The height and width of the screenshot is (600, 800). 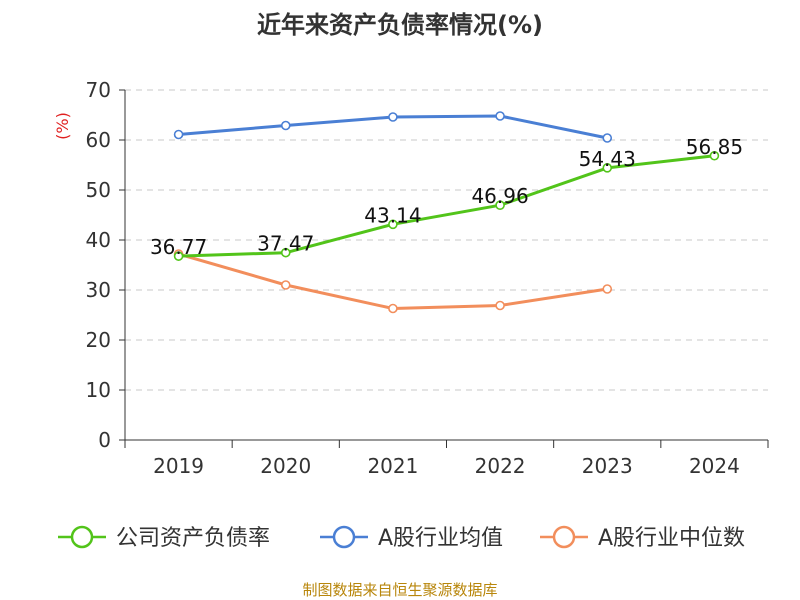 What do you see at coordinates (193, 538) in the screenshot?
I see `legend-label-0: 公司资产负债率` at bounding box center [193, 538].